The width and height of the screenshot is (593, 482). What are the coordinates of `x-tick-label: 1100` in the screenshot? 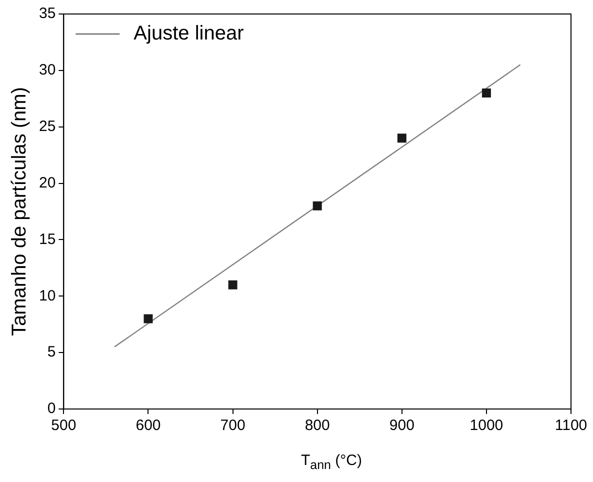 It's located at (571, 425).